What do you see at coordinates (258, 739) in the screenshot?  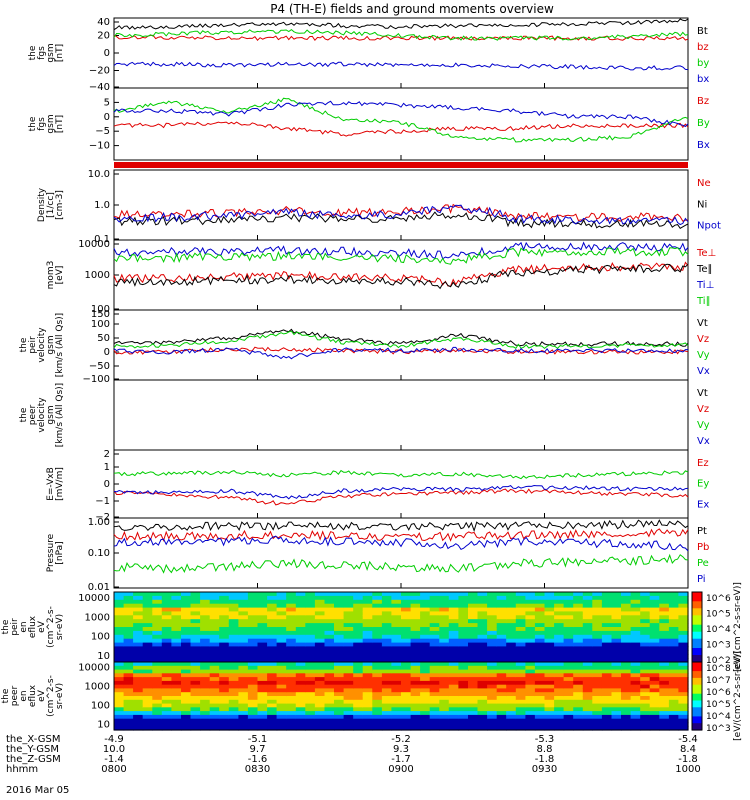 I see `ephemeris-value: -5.1` at bounding box center [258, 739].